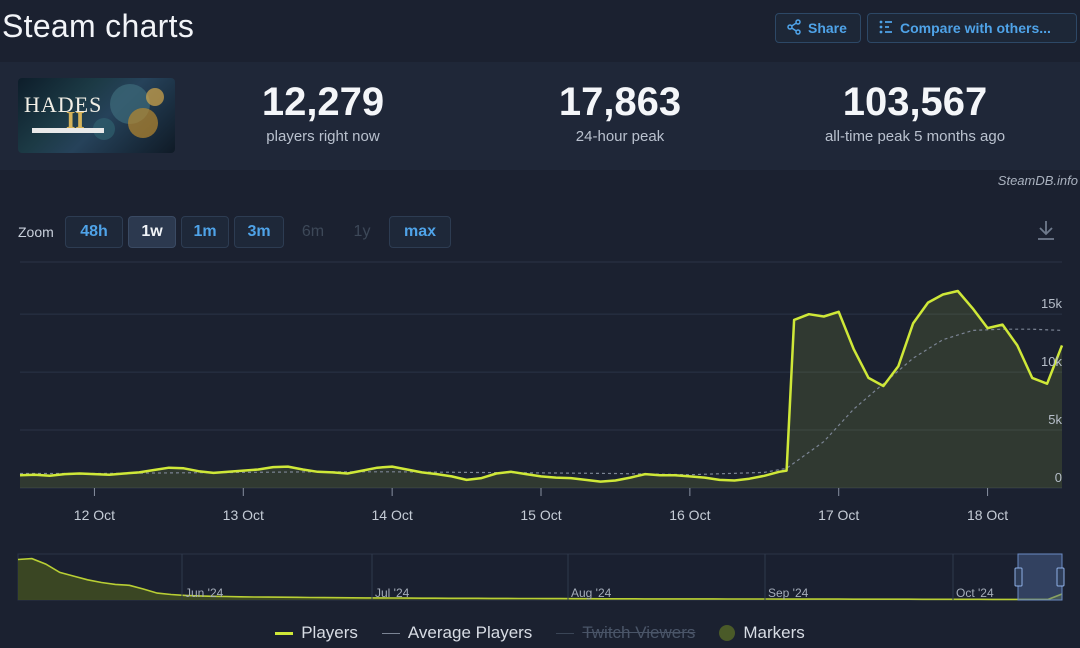  I want to click on y-axis-ticks: 0 5k 10k 15k, so click(1051, 390).